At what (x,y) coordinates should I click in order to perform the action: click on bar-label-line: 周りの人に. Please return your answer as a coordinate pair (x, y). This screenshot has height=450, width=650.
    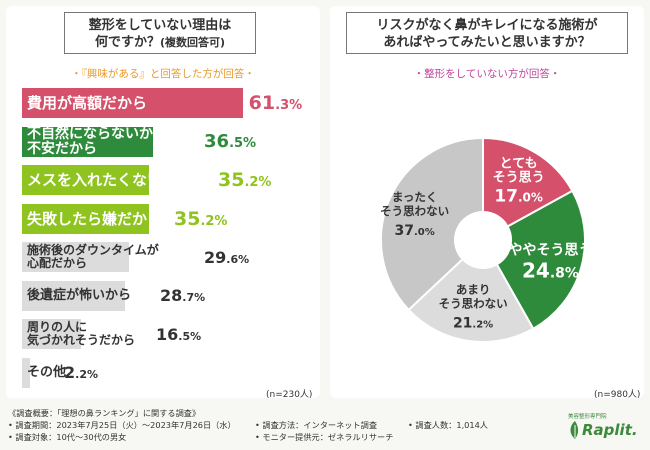
    Looking at the image, I should click on (57, 327).